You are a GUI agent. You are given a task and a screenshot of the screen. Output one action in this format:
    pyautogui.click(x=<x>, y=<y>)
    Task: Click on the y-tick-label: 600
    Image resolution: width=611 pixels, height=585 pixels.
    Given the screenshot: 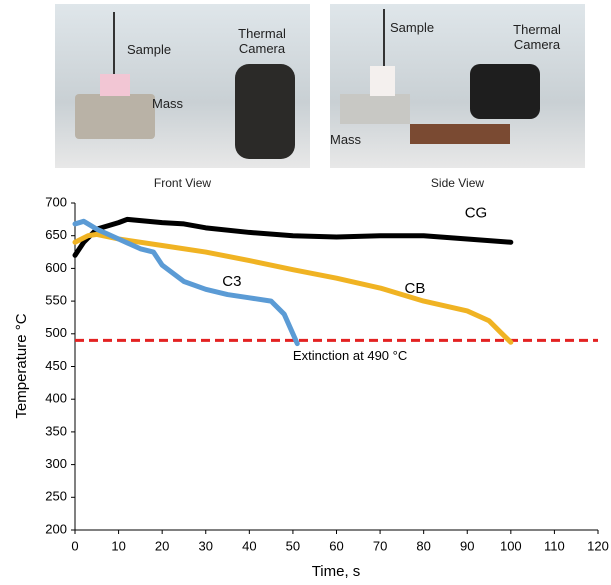 What is the action you would take?
    pyautogui.click(x=56, y=267)
    